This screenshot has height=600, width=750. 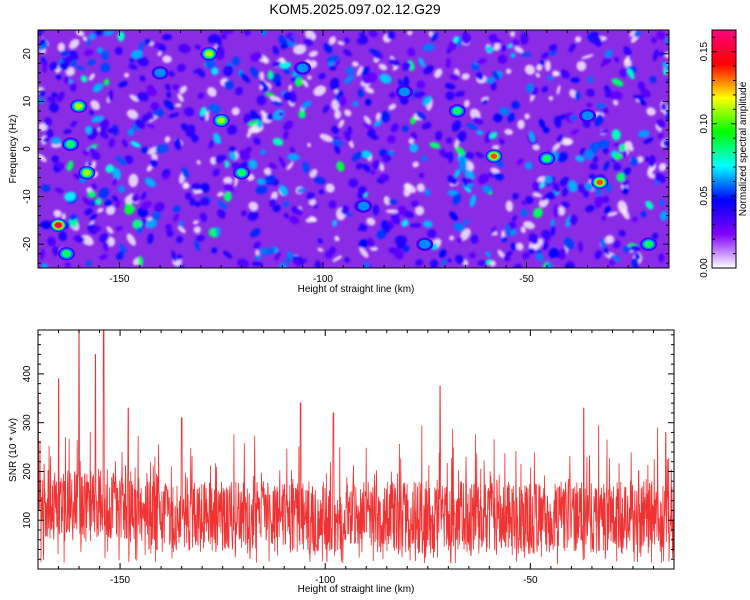 I want to click on colorbar-frame, so click(x=724, y=149).